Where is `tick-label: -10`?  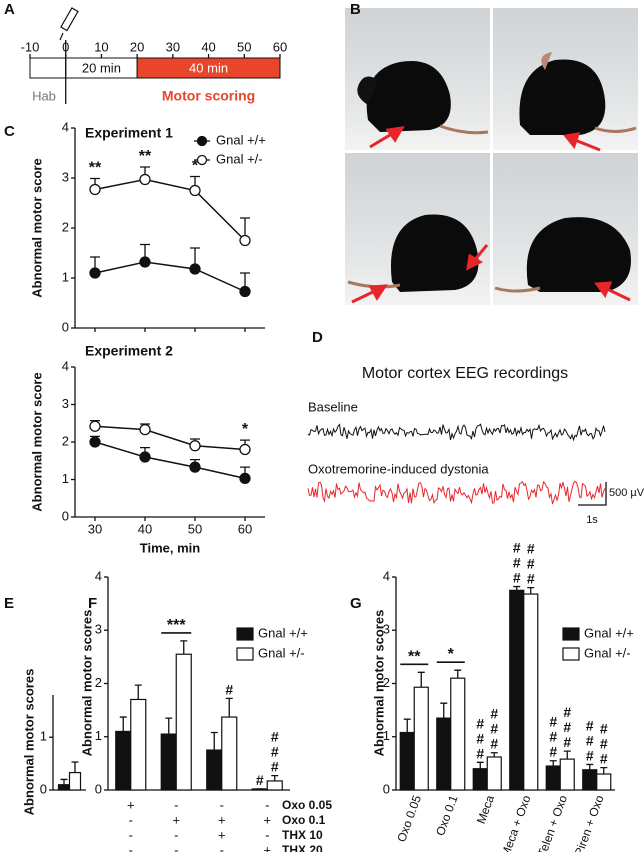
tick-label: -10 is located at coordinates (30, 46).